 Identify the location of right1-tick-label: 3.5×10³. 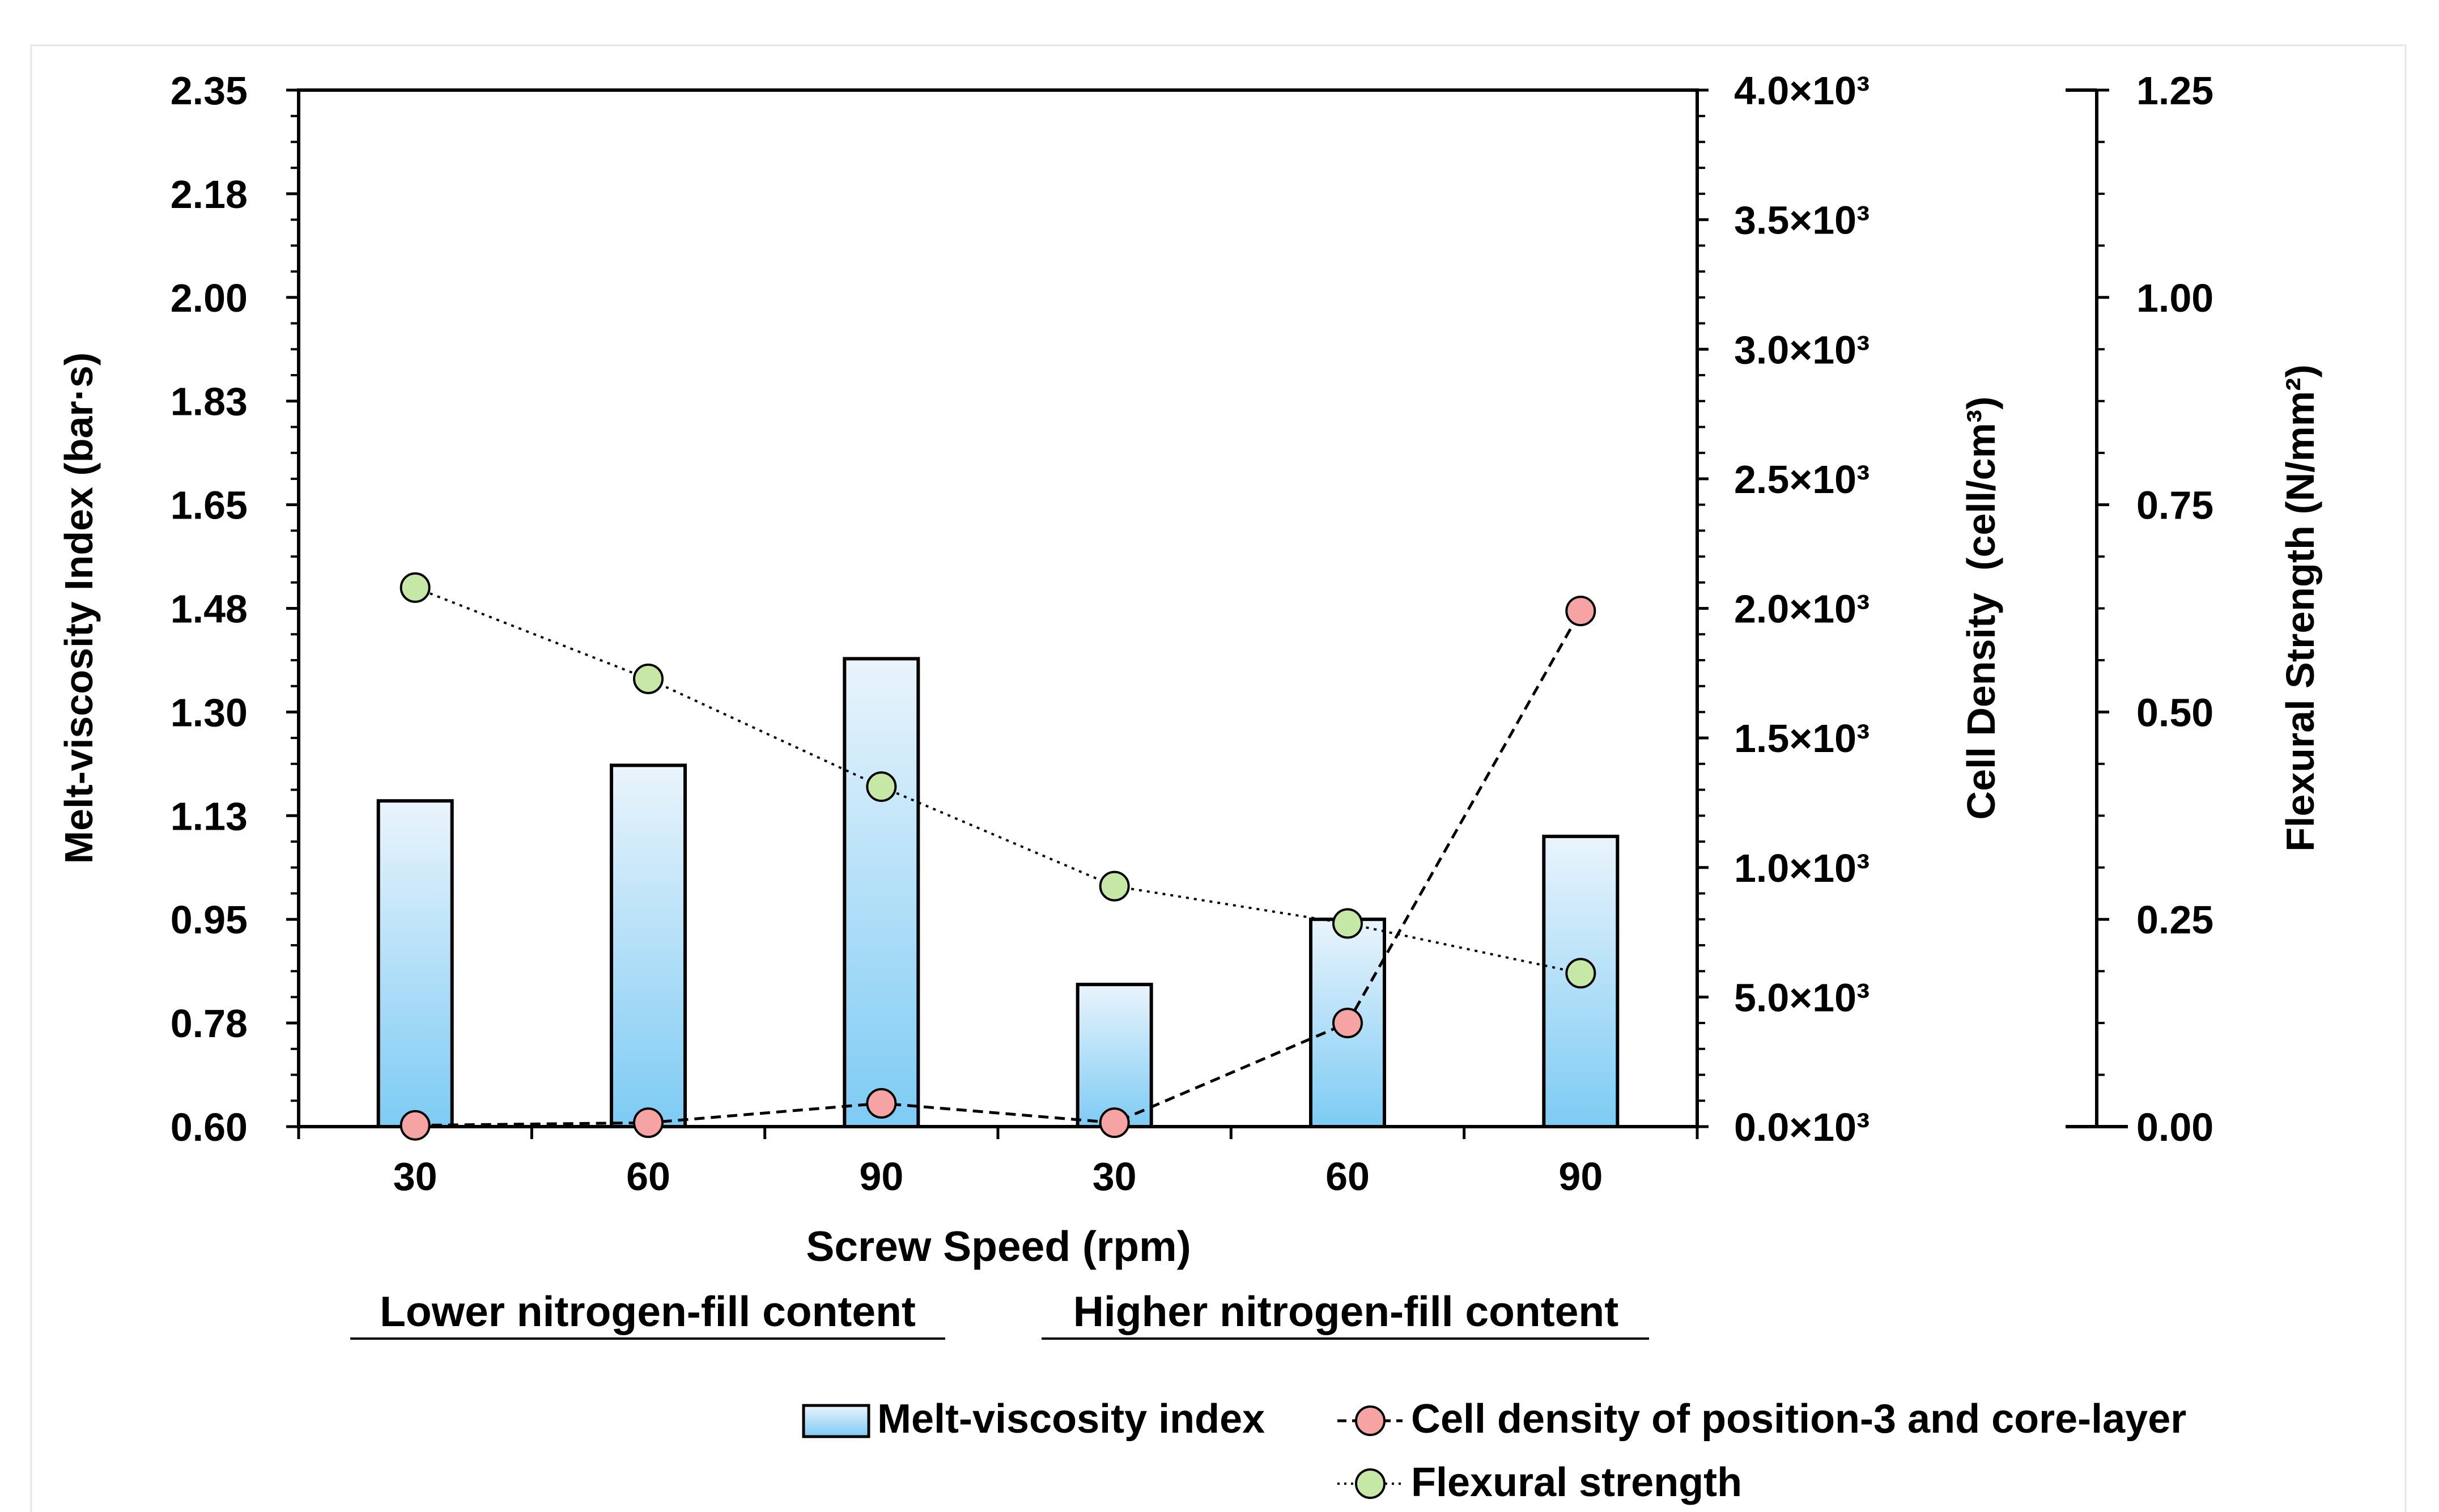
(1801, 221).